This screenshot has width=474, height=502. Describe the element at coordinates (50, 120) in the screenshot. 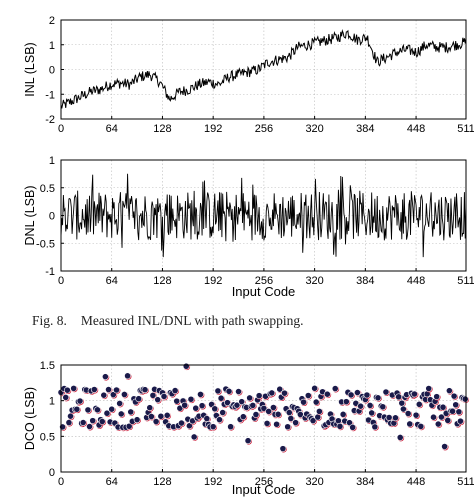

I see `y-tick-label: -2` at that location.